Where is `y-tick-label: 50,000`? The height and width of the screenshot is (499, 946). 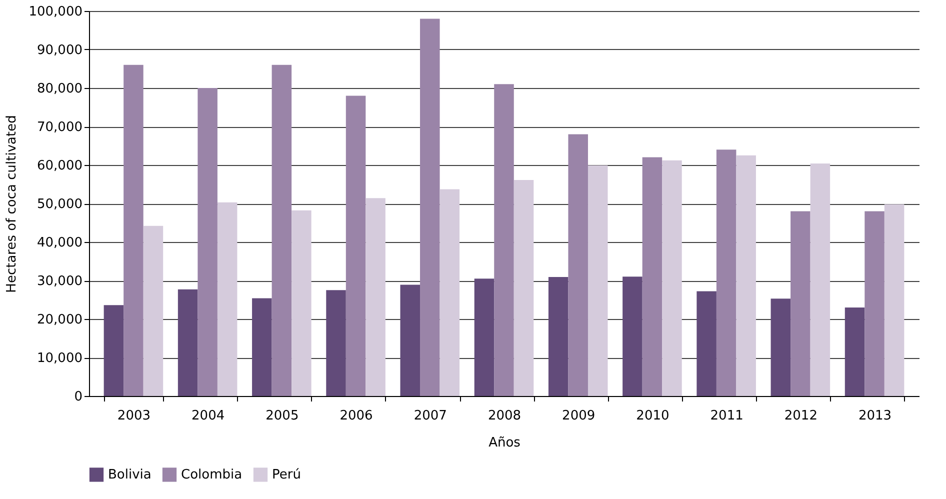 y-tick-label: 50,000 is located at coordinates (59, 204).